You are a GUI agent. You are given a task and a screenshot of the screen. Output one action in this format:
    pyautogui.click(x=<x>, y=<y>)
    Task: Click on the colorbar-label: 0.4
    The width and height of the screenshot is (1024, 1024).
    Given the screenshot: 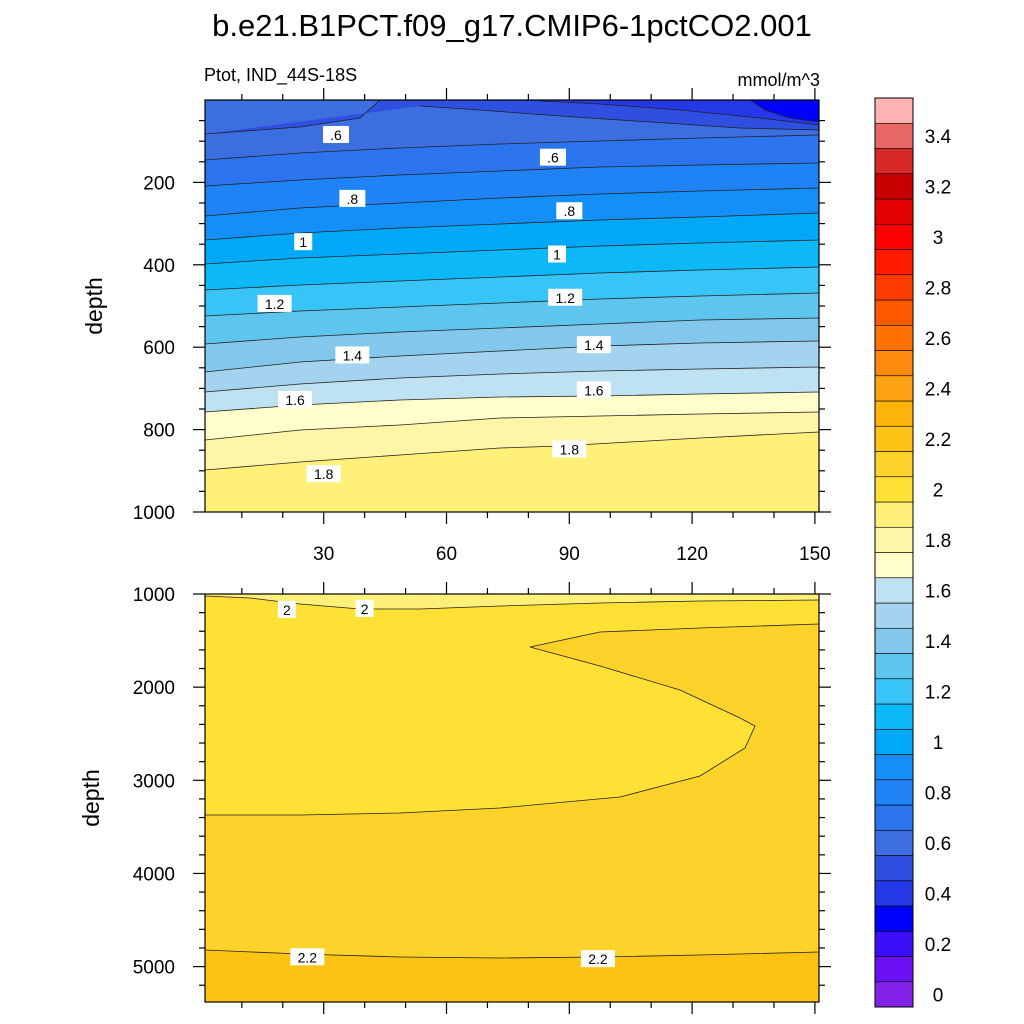 What is the action you would take?
    pyautogui.click(x=938, y=894)
    